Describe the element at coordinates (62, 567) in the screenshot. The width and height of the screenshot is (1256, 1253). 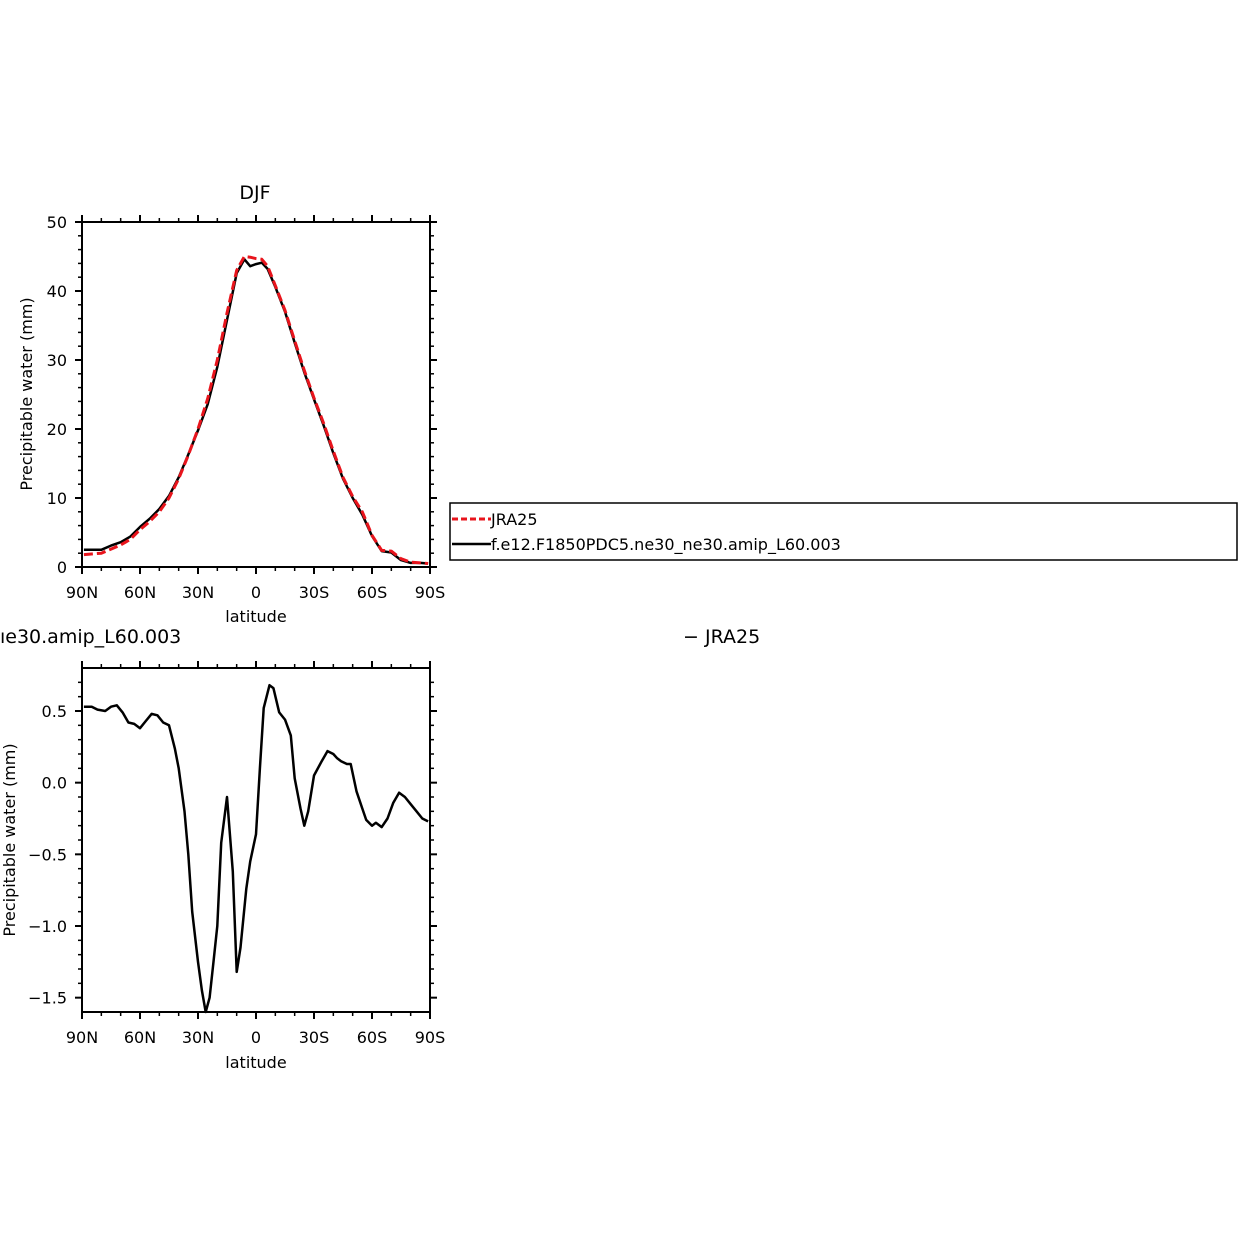
I see `panel-top-y-tick-label: 0` at that location.